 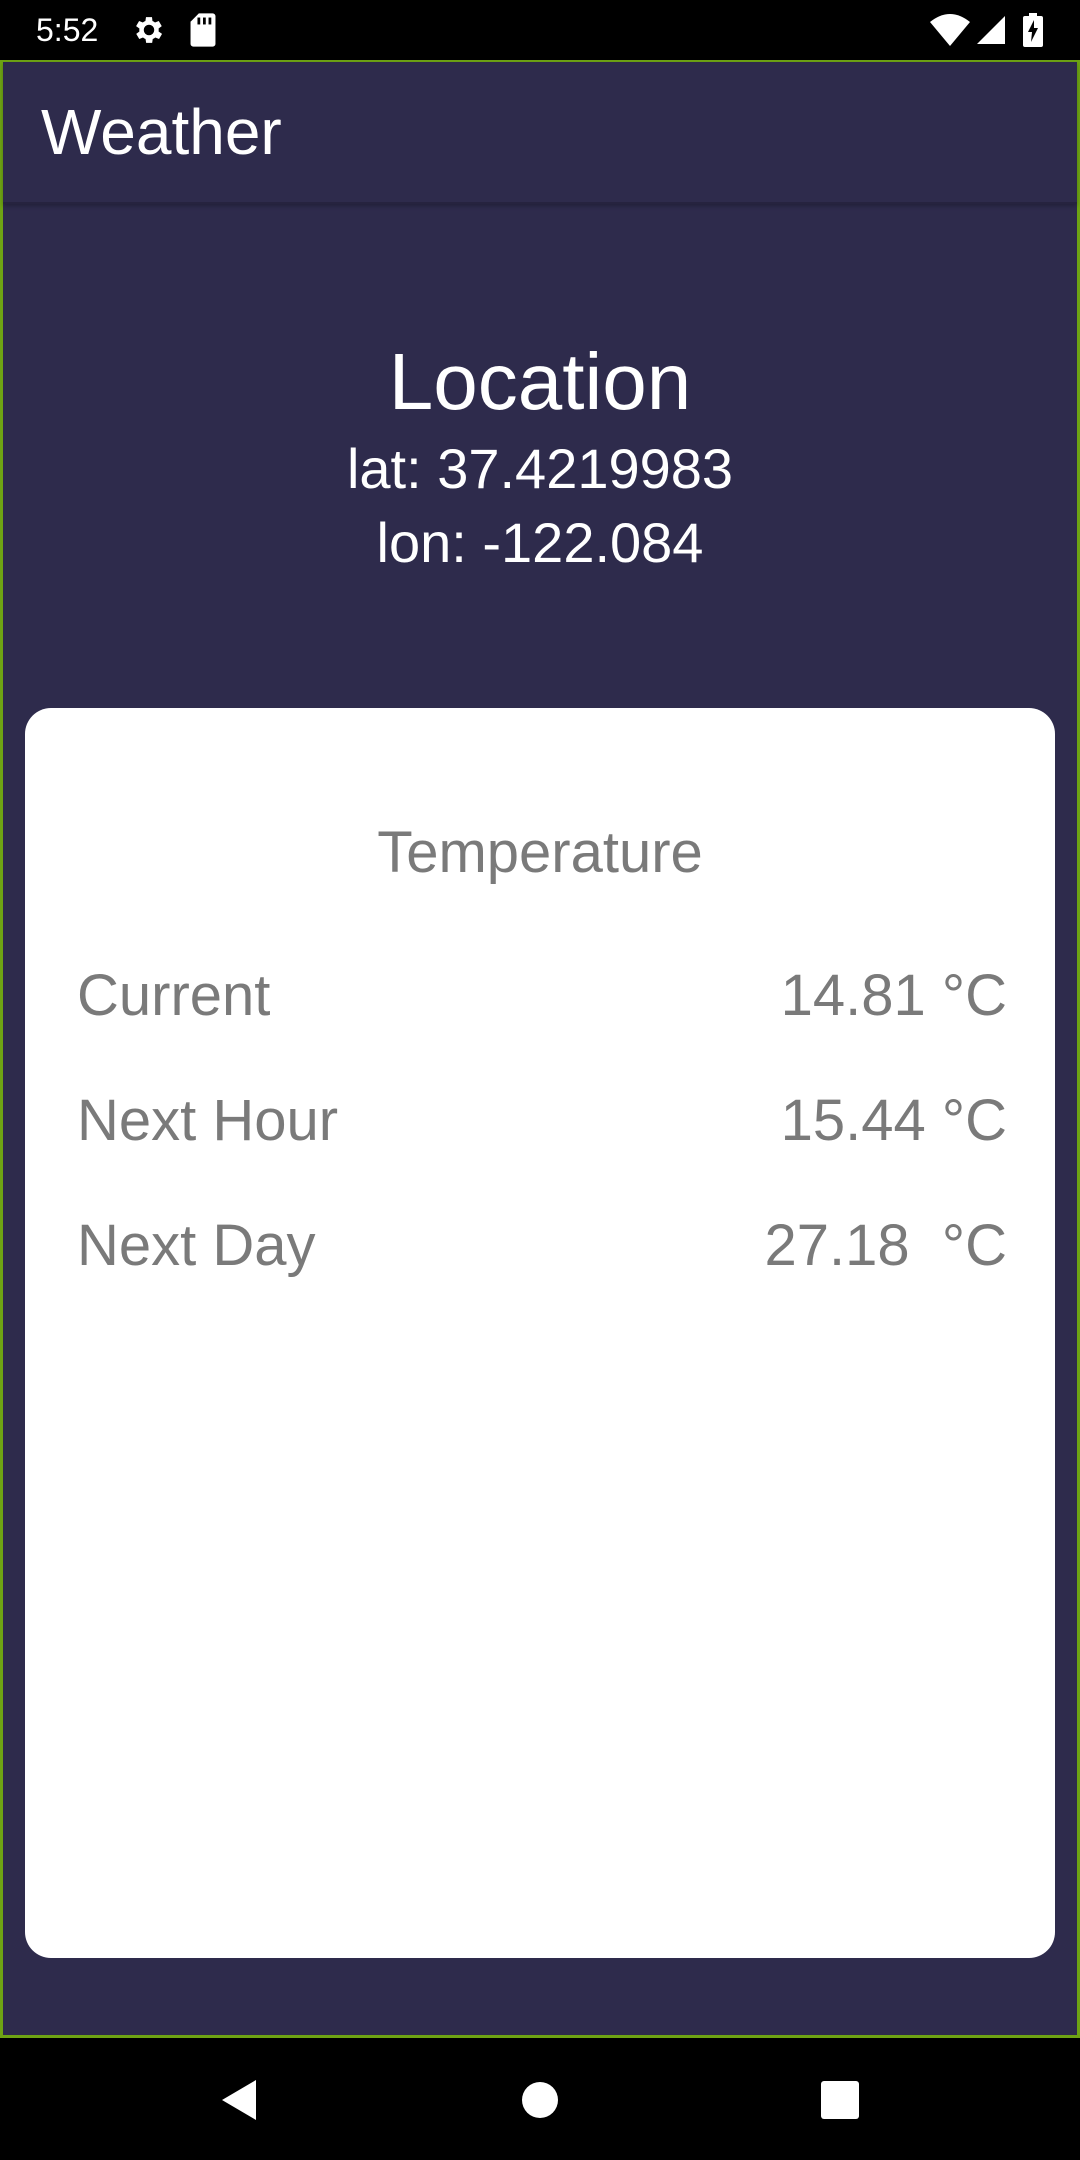 I want to click on app-bar: Weather, so click(x=540, y=133).